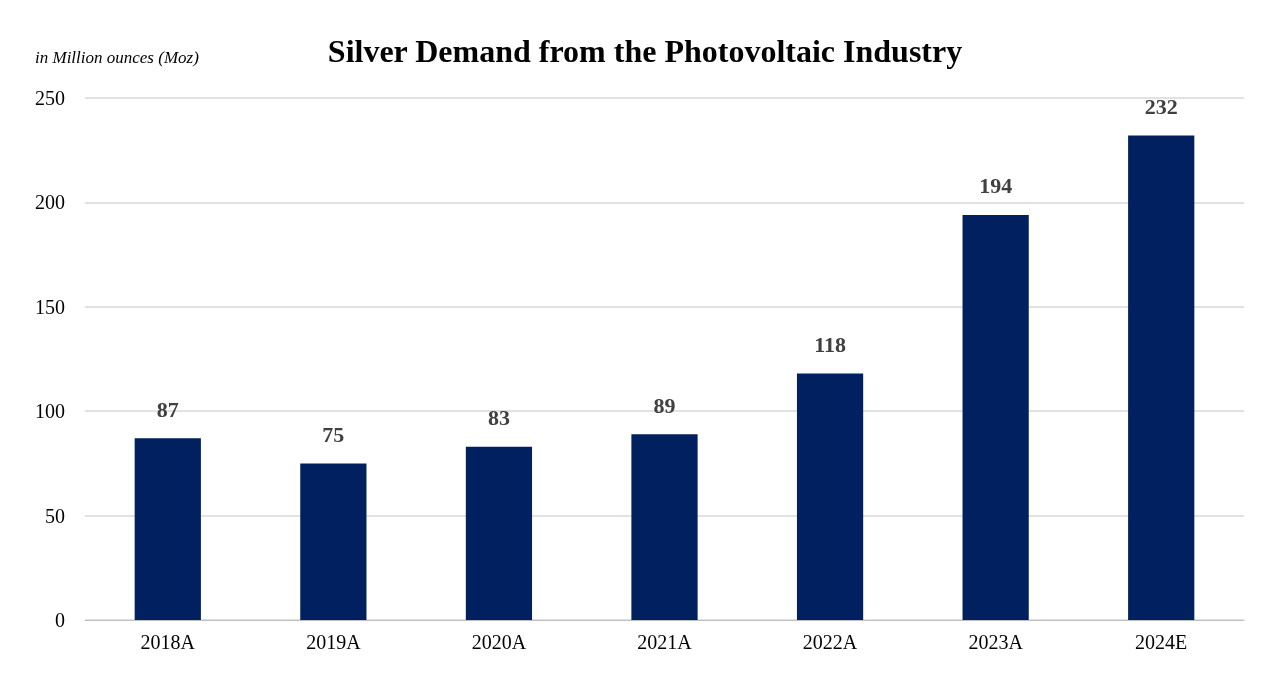  Describe the element at coordinates (665, 642) in the screenshot. I see `x-tick-label: 2021A` at that location.